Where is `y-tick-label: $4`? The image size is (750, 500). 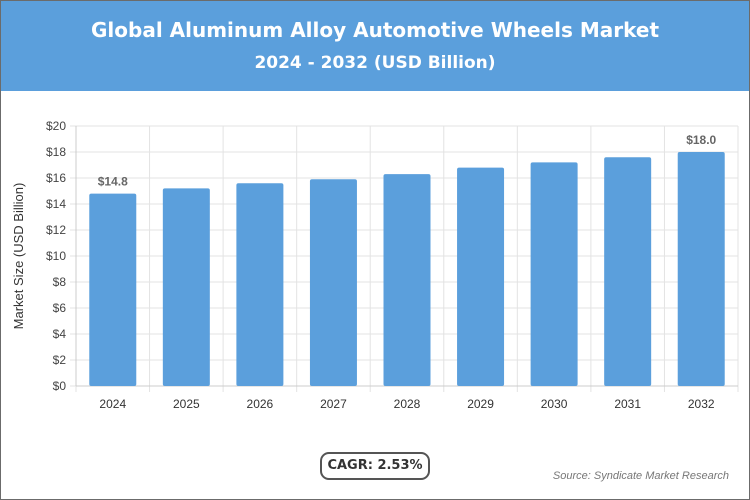
y-tick-label: $4 is located at coordinates (60, 334).